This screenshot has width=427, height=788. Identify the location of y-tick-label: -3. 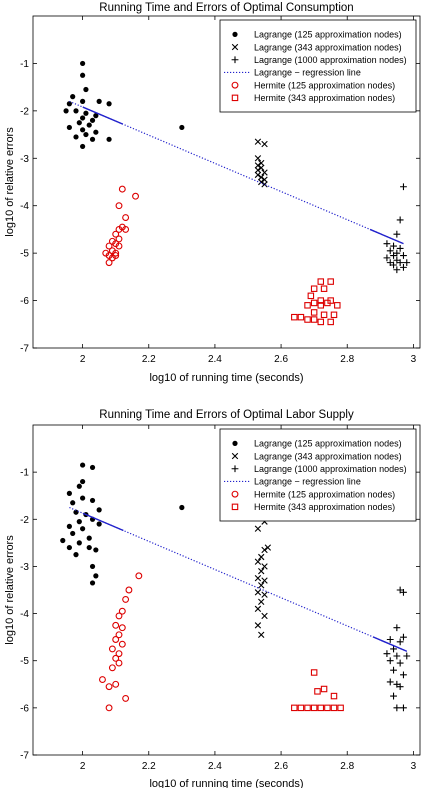
(24, 159).